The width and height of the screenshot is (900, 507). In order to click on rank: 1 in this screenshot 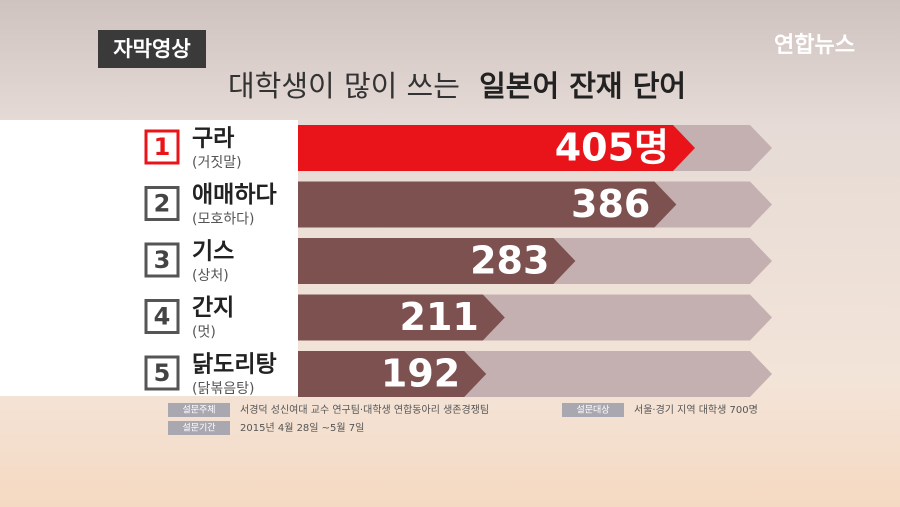, I will do `click(162, 147)`.